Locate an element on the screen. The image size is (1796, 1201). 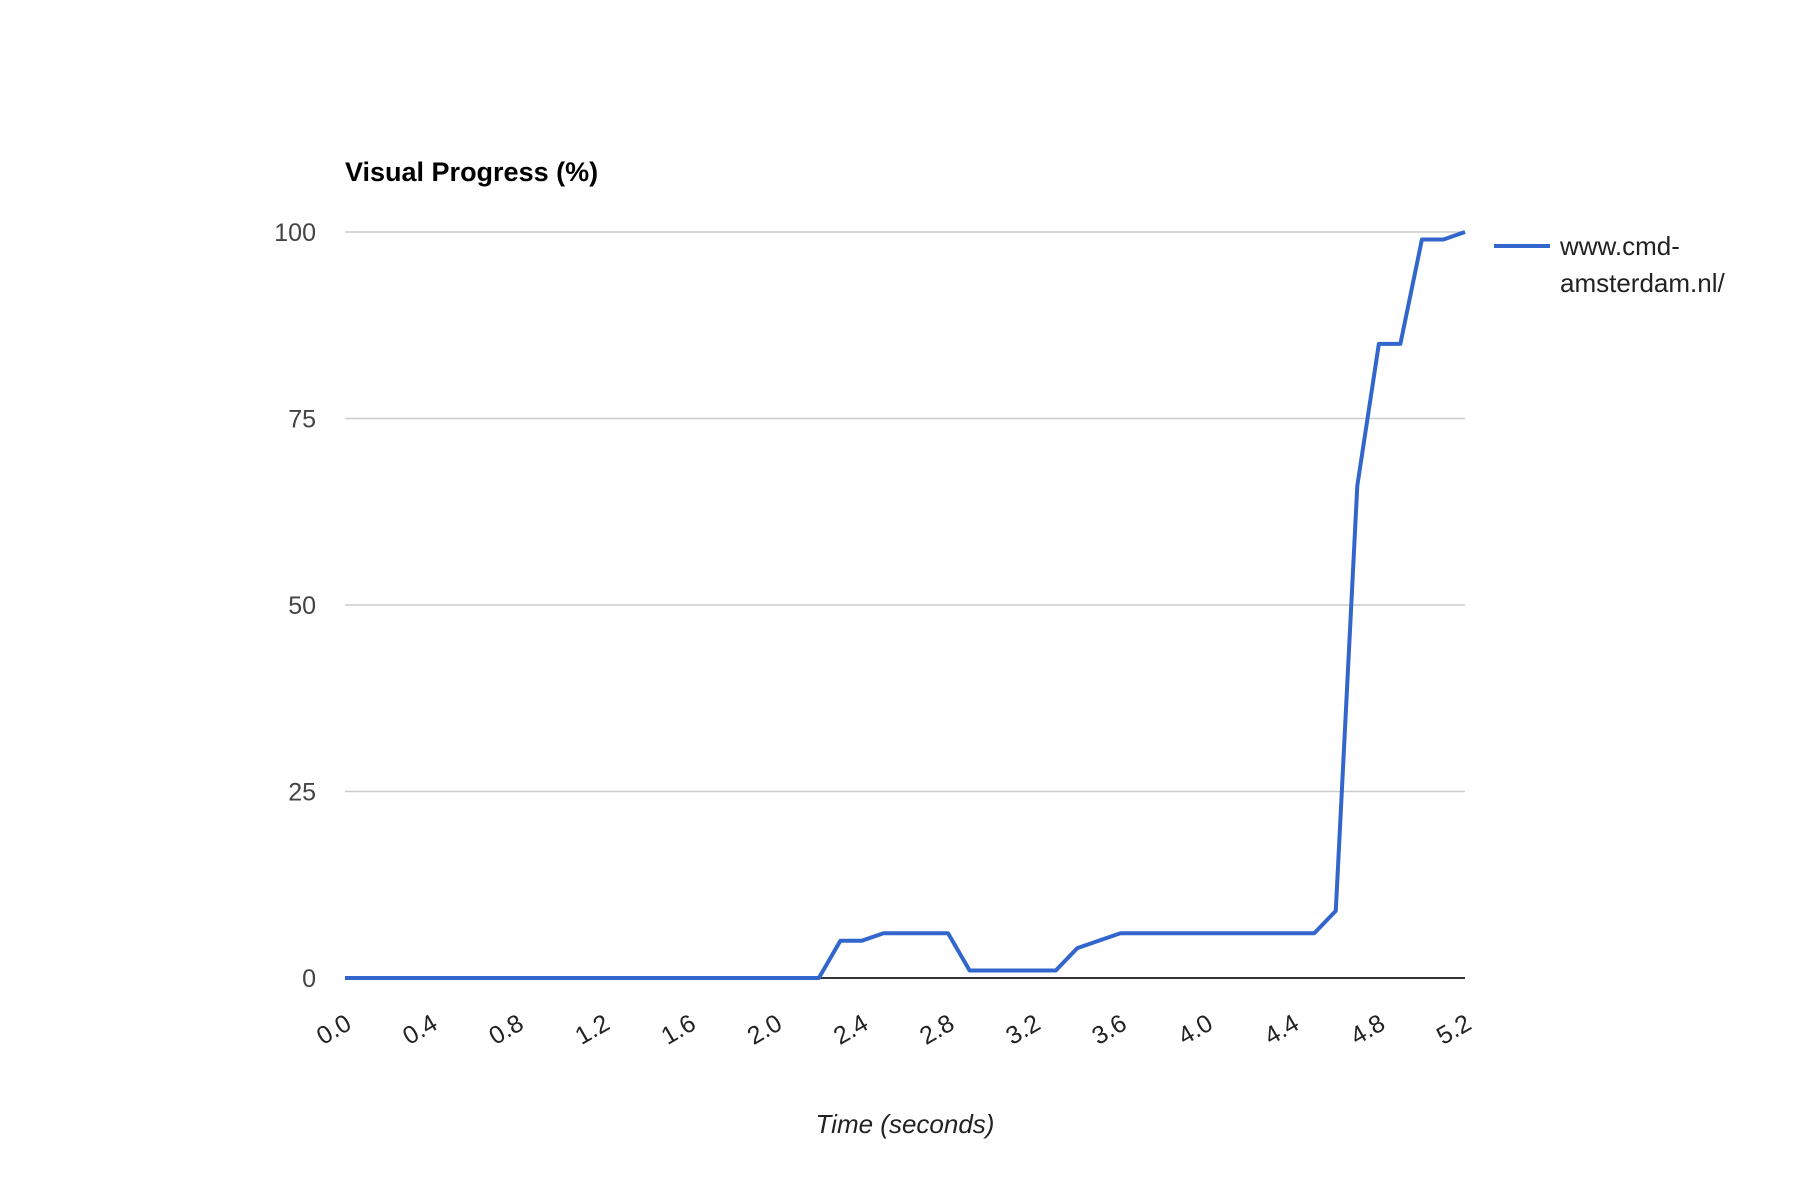
x-tick-label: 4.8 is located at coordinates (1368, 1030).